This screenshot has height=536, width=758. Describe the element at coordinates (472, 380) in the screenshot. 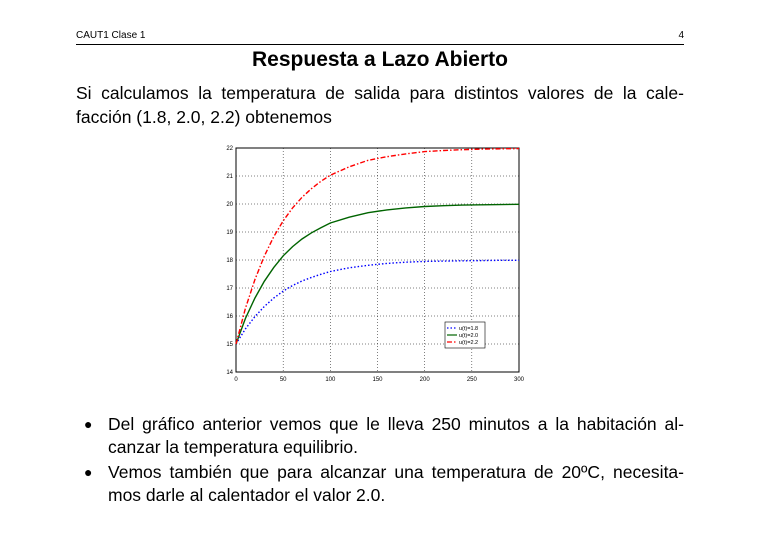

I see `x-tick-label: 250` at that location.